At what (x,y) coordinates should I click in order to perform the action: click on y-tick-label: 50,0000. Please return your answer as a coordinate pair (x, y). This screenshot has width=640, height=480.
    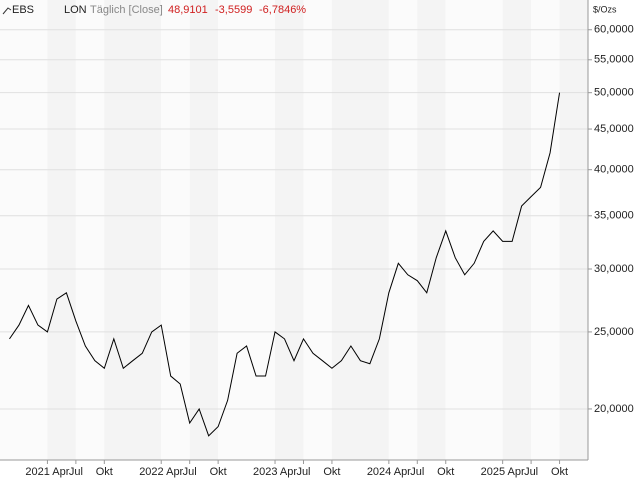
    Looking at the image, I should click on (614, 93).